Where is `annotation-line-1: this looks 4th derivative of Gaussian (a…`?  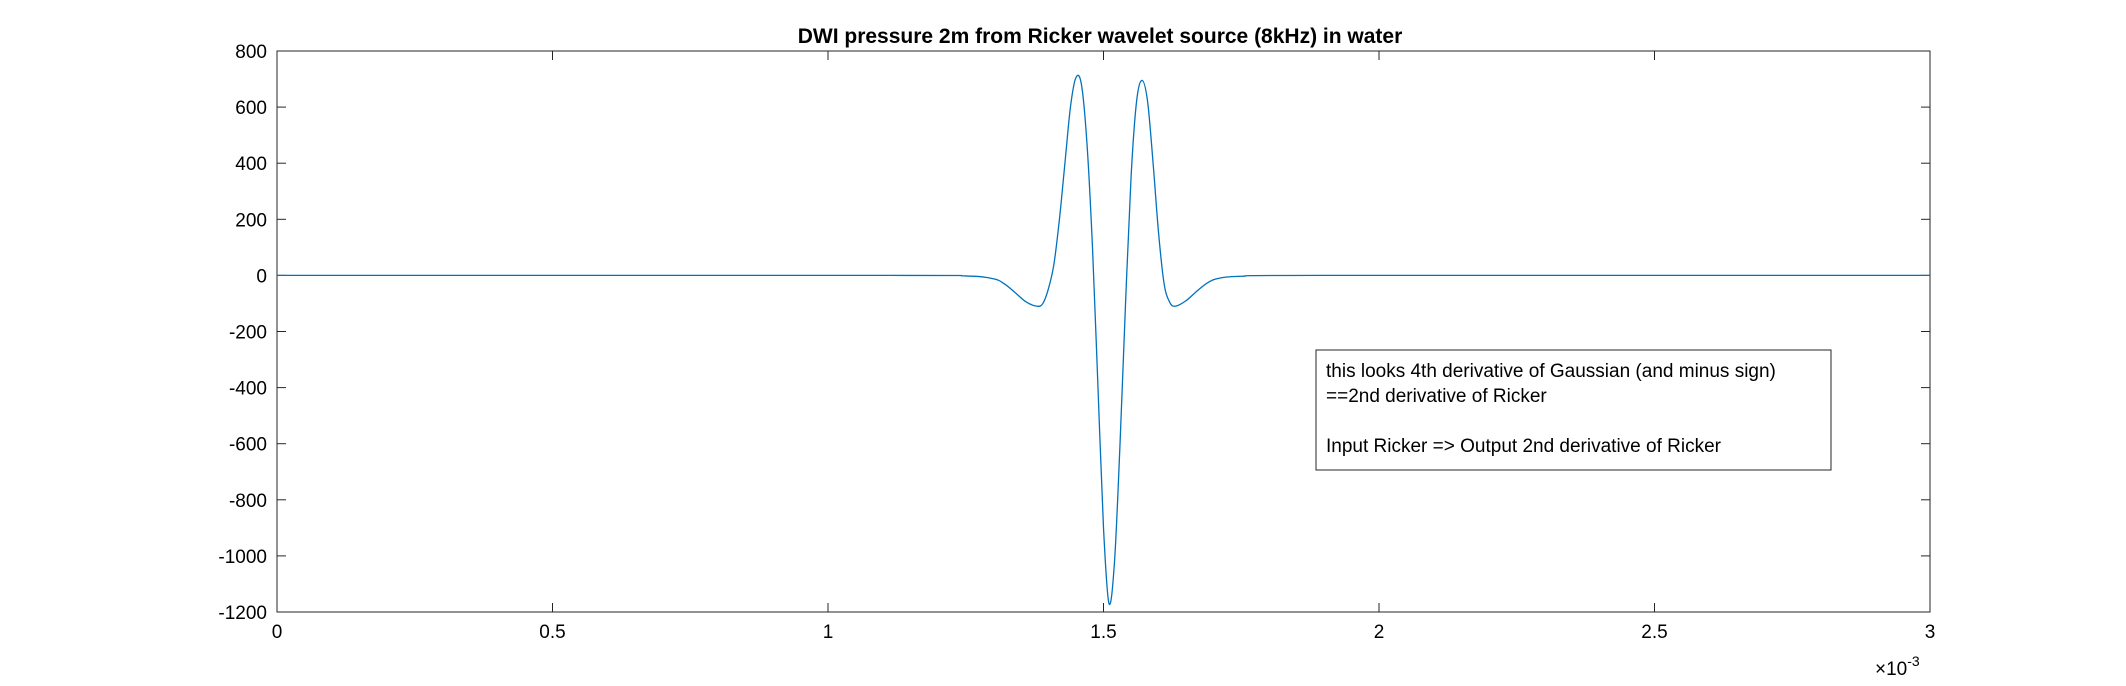
annotation-line-1: this looks 4th derivative of Gaussian (a… is located at coordinates (1551, 371).